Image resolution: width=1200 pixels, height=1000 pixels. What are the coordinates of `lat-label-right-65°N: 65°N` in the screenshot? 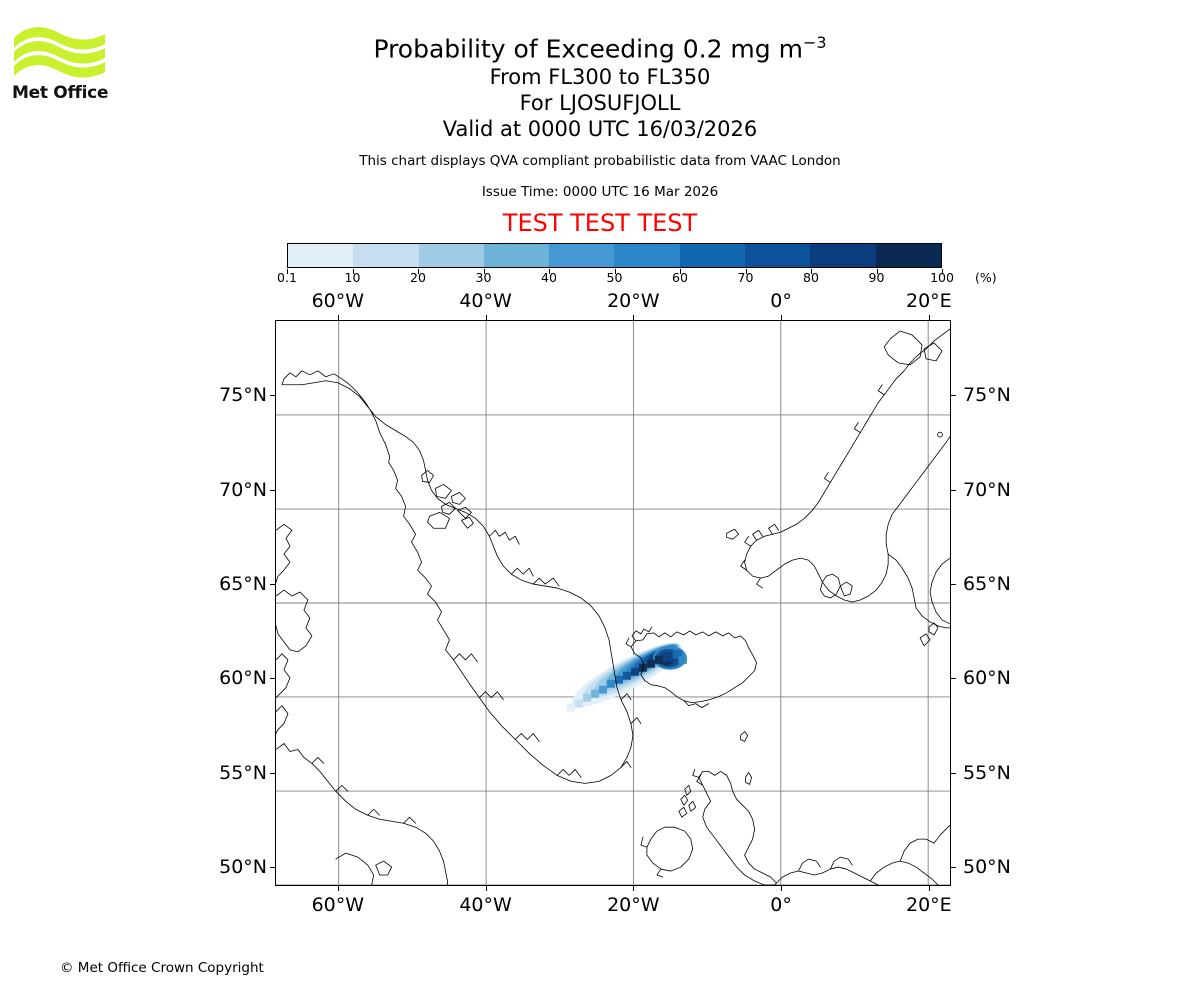 It's located at (987, 584).